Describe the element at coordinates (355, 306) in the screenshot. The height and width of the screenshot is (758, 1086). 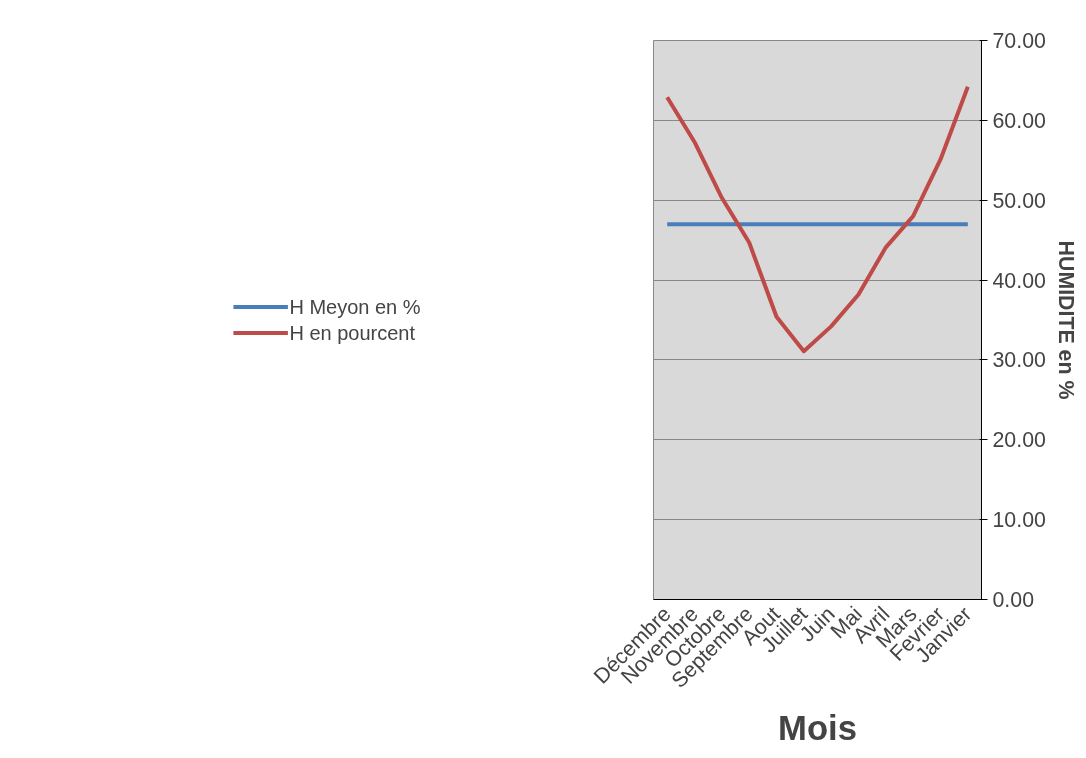
I see `legend-label: H Meyon en %` at that location.